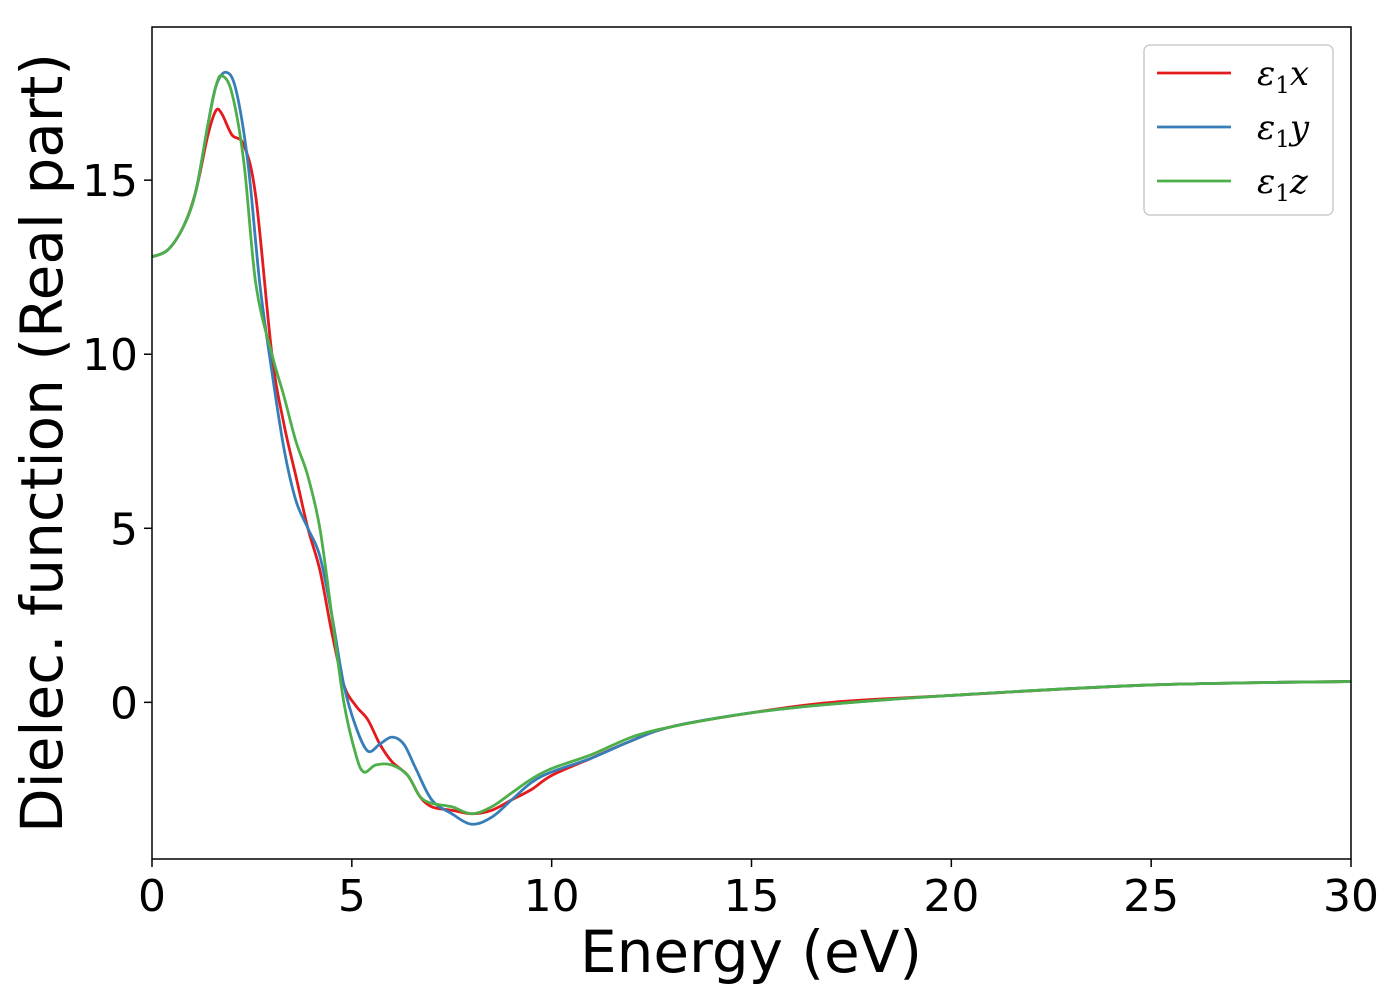 Image resolution: width=1400 pixels, height=1000 pixels. What do you see at coordinates (352, 896) in the screenshot?
I see `x-tick-label: 5` at bounding box center [352, 896].